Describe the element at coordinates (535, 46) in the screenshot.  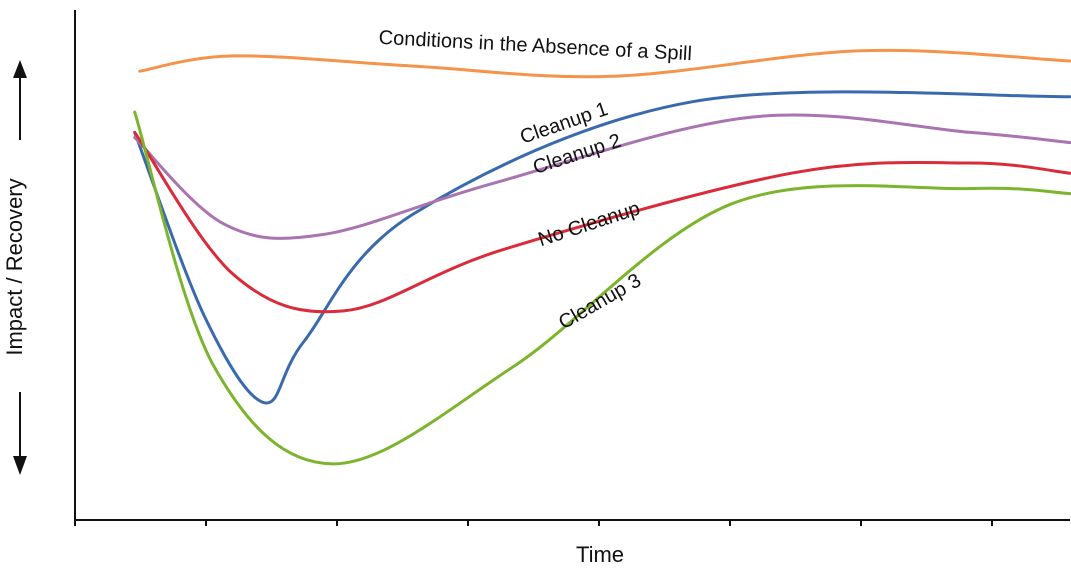
I see `series-label-absence-of-spill: Conditions in the Absence of a Spill` at that location.